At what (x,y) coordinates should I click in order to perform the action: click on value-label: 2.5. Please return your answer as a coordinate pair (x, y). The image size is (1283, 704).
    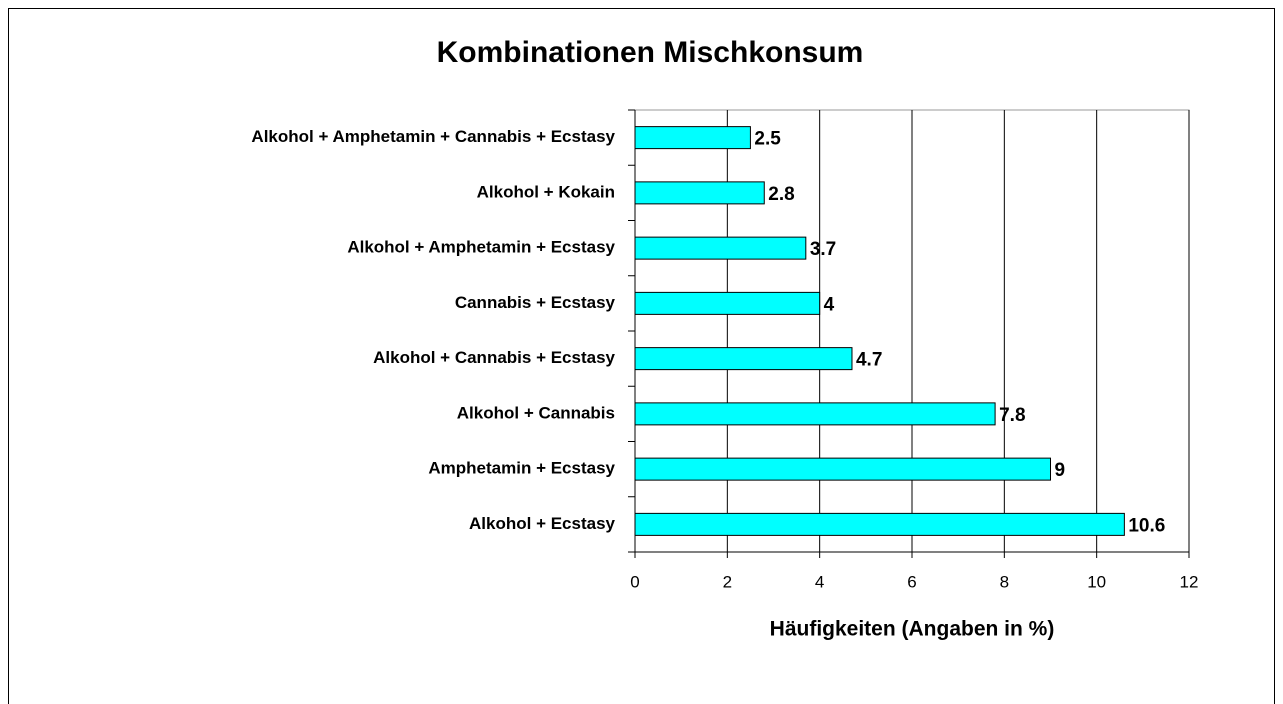
    Looking at the image, I should click on (767, 139).